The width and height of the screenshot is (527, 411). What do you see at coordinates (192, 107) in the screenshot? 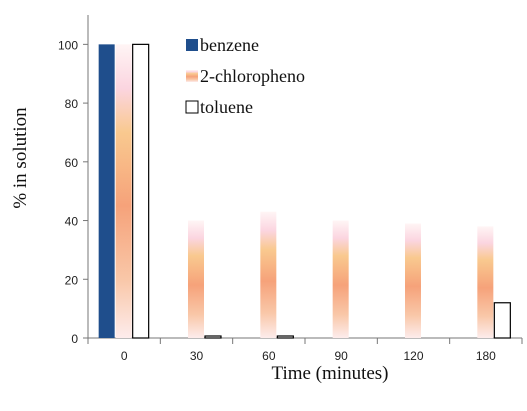
I see `legend-swatch-toluene` at bounding box center [192, 107].